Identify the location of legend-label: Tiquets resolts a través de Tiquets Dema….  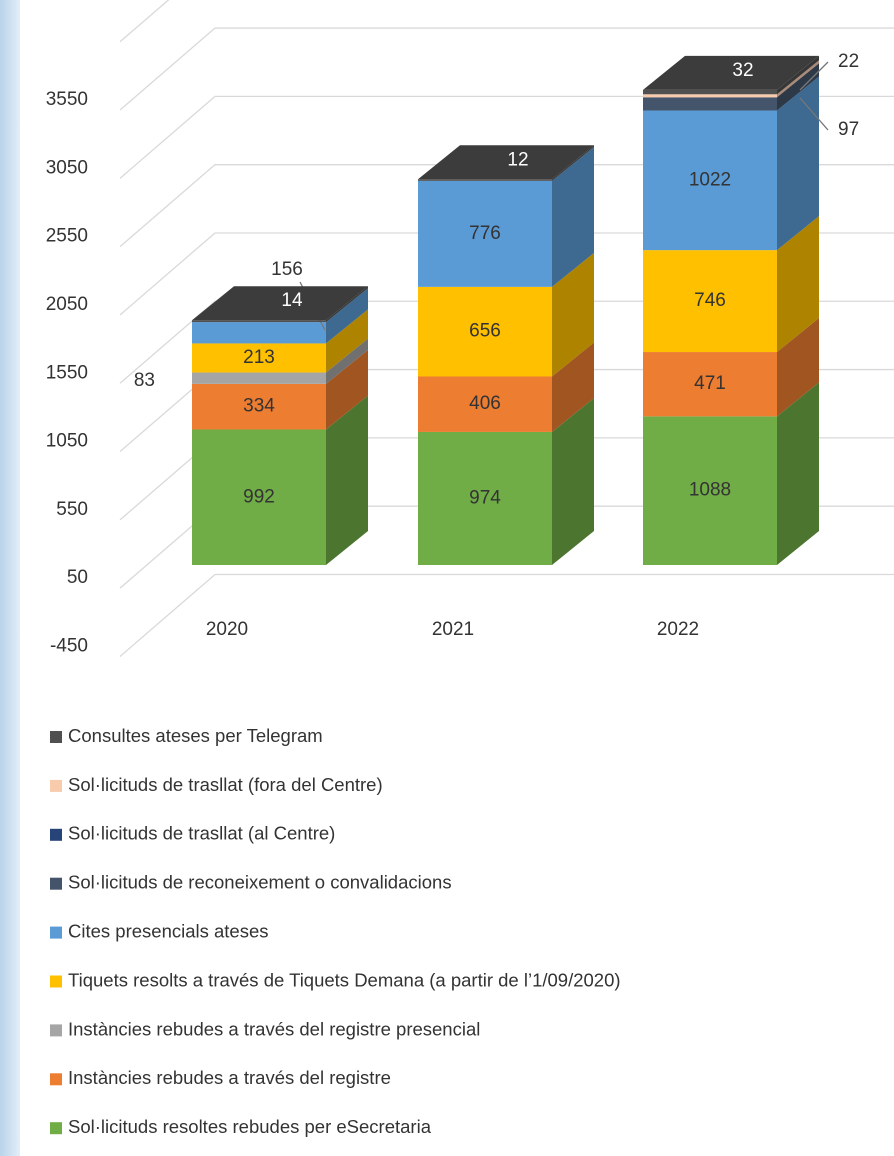
(344, 979).